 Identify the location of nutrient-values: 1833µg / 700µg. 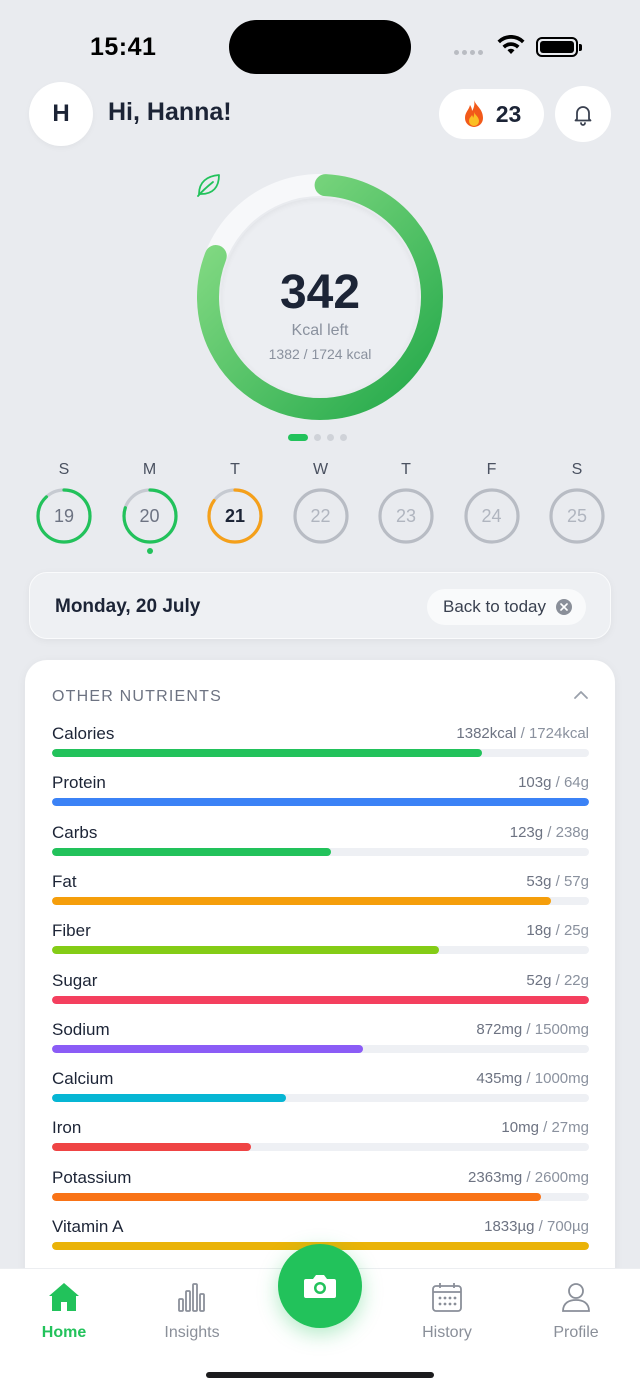
(536, 1226).